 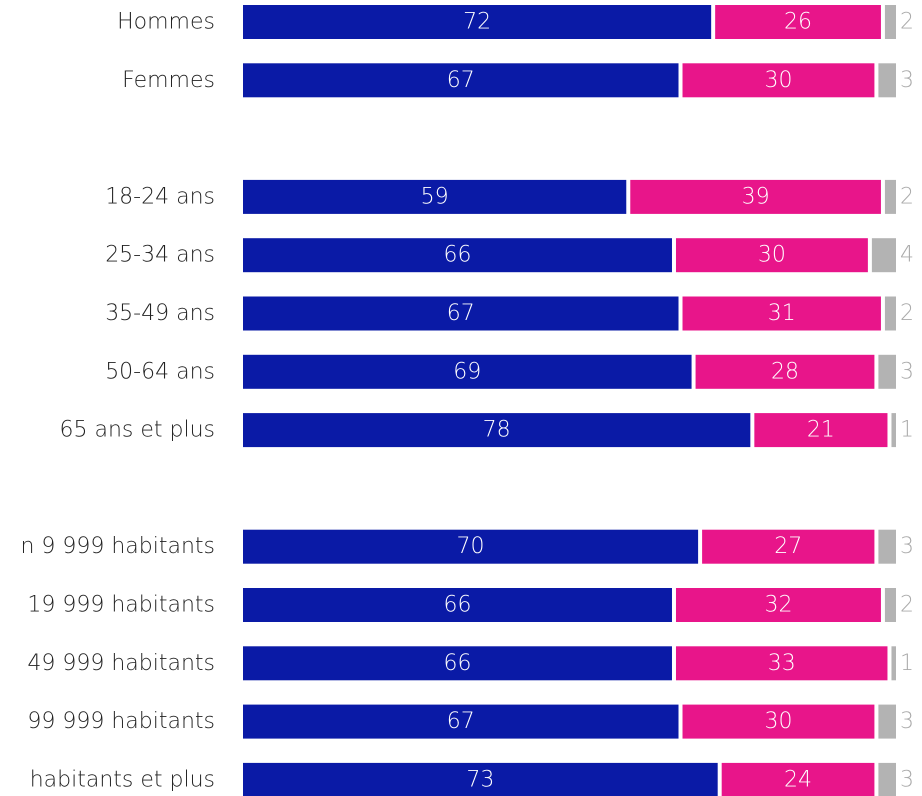 I want to click on value-label: 31, so click(x=782, y=313).